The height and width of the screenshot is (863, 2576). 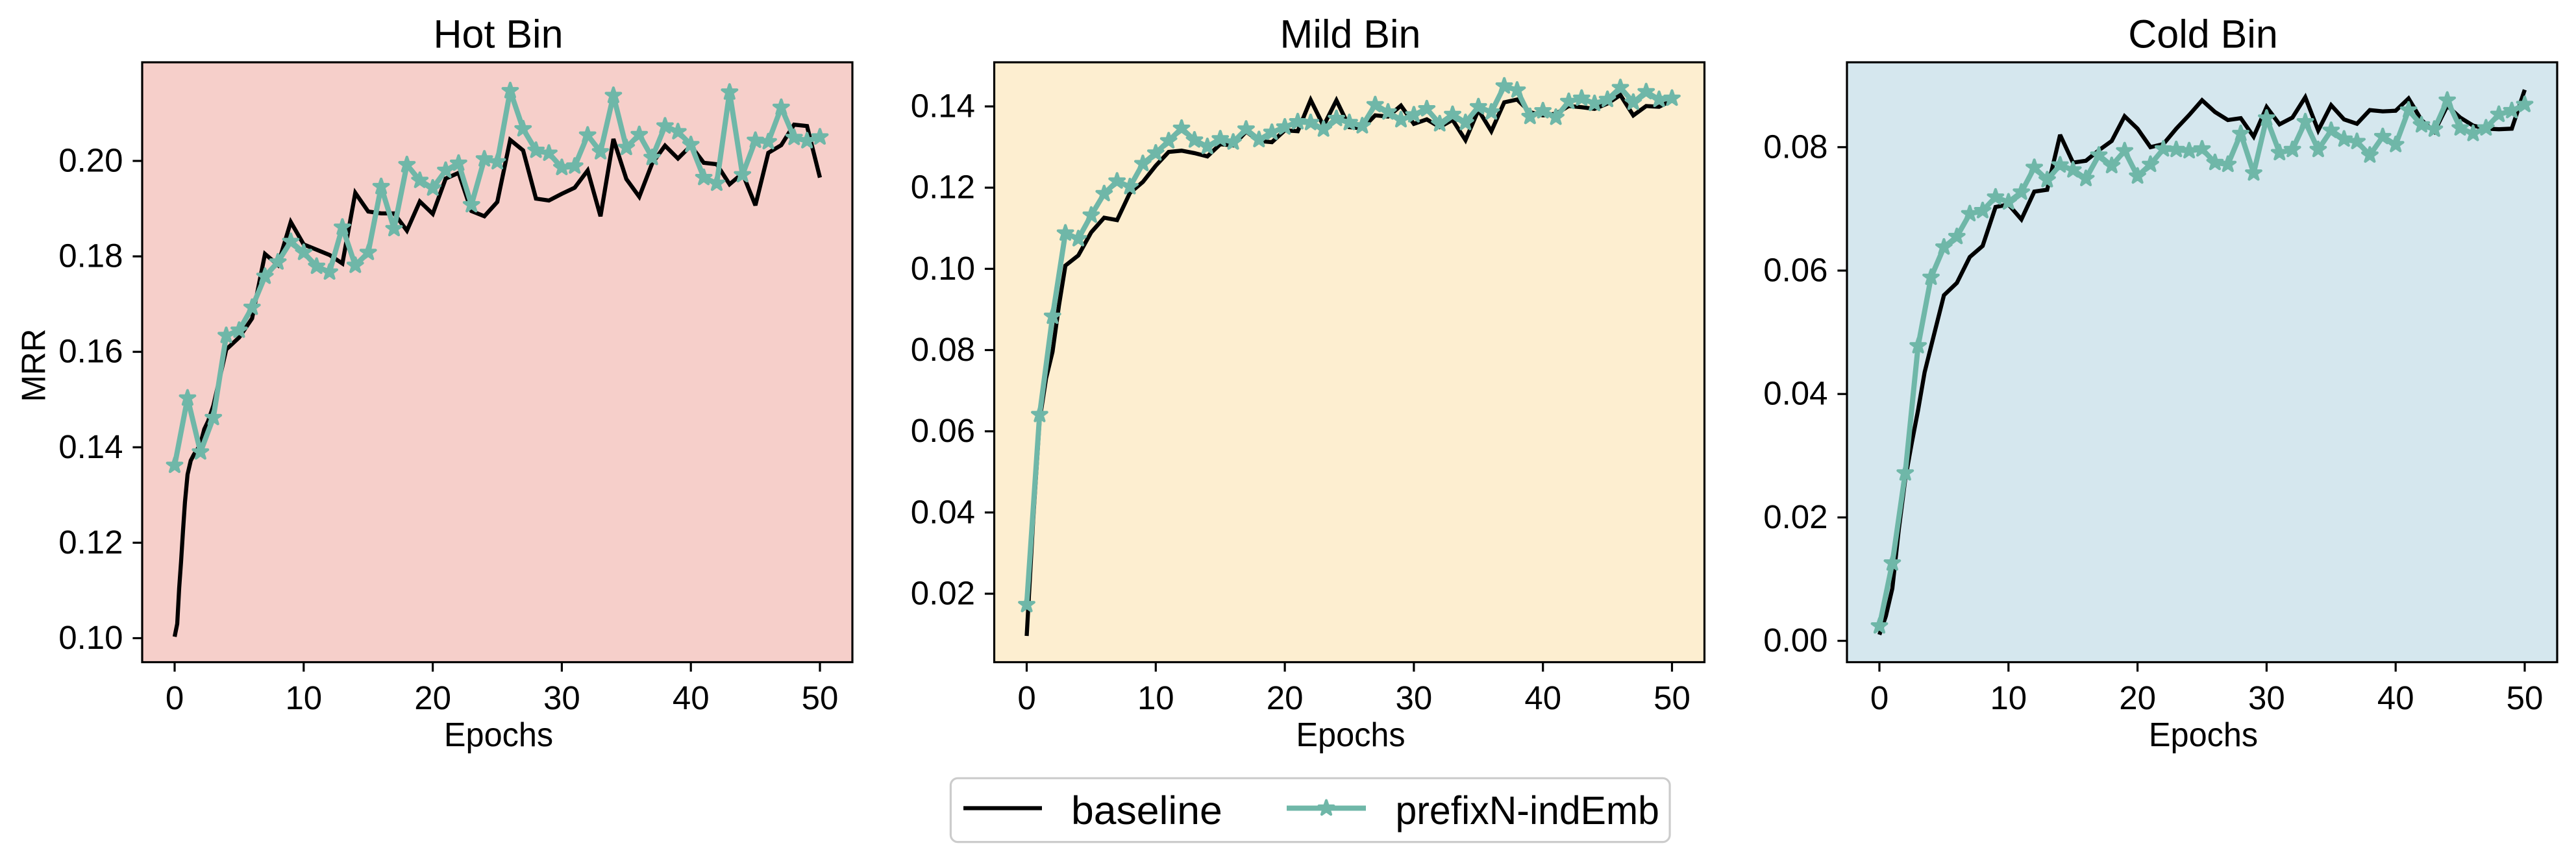 I want to click on svg-text: MRR, so click(x=33, y=365).